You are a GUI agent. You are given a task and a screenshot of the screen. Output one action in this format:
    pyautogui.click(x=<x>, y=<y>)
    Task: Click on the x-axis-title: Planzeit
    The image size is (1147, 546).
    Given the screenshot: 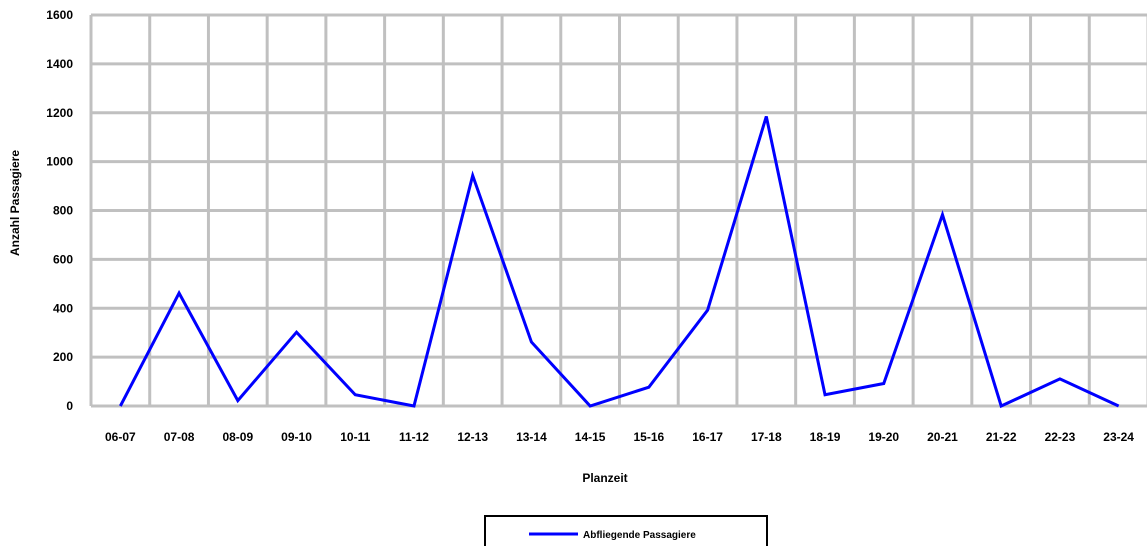 What is the action you would take?
    pyautogui.click(x=604, y=478)
    